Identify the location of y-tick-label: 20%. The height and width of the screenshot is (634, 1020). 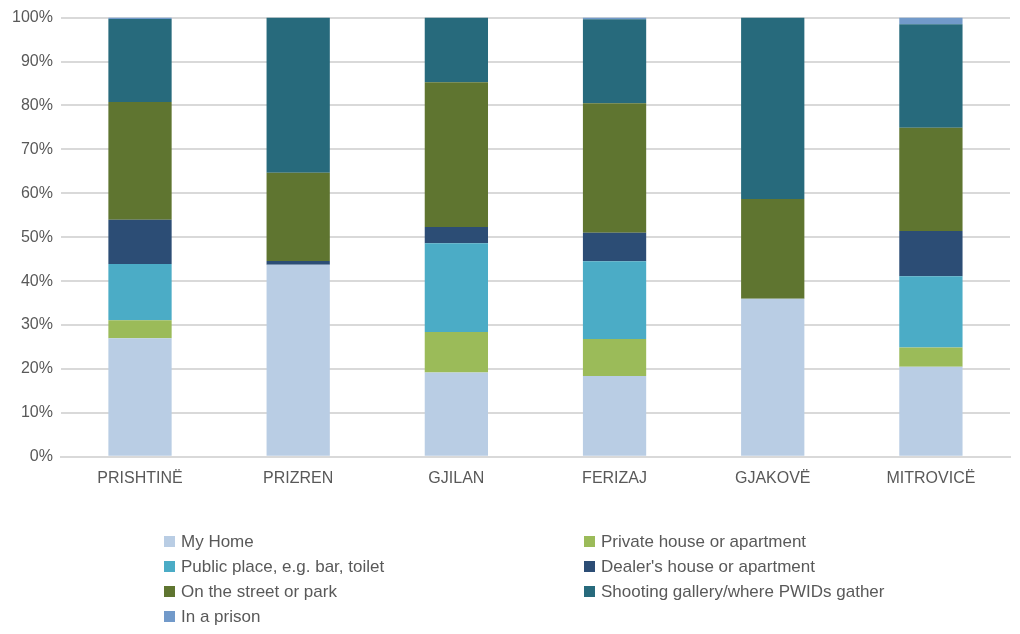
(36, 368).